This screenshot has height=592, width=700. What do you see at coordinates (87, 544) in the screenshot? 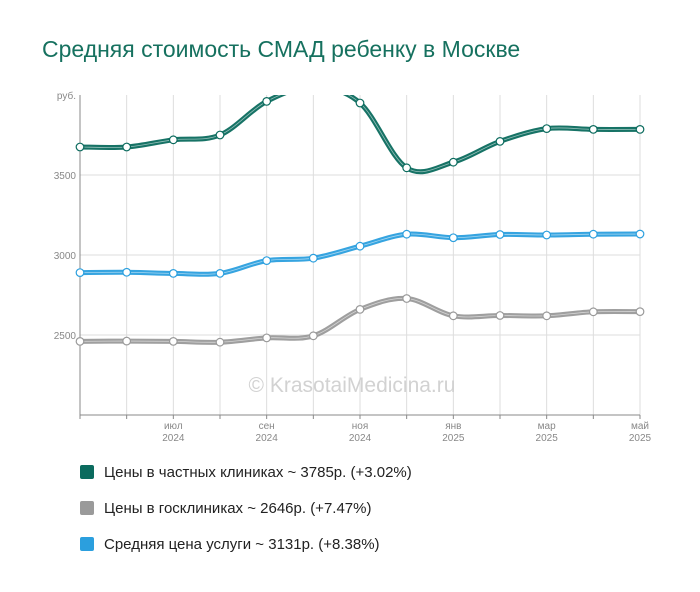
I see `legend-swatch-average` at bounding box center [87, 544].